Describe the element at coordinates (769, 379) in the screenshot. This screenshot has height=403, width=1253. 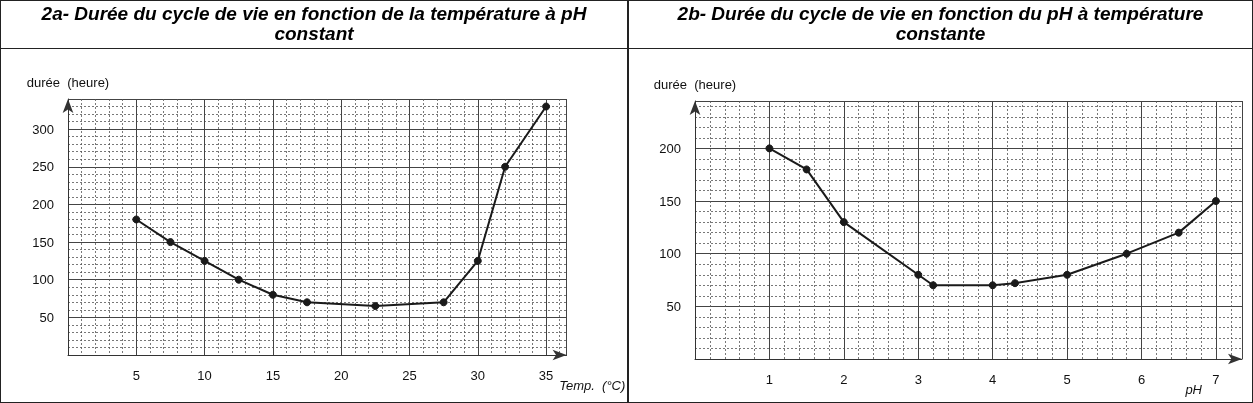
I see `x-tick-label: 1` at that location.